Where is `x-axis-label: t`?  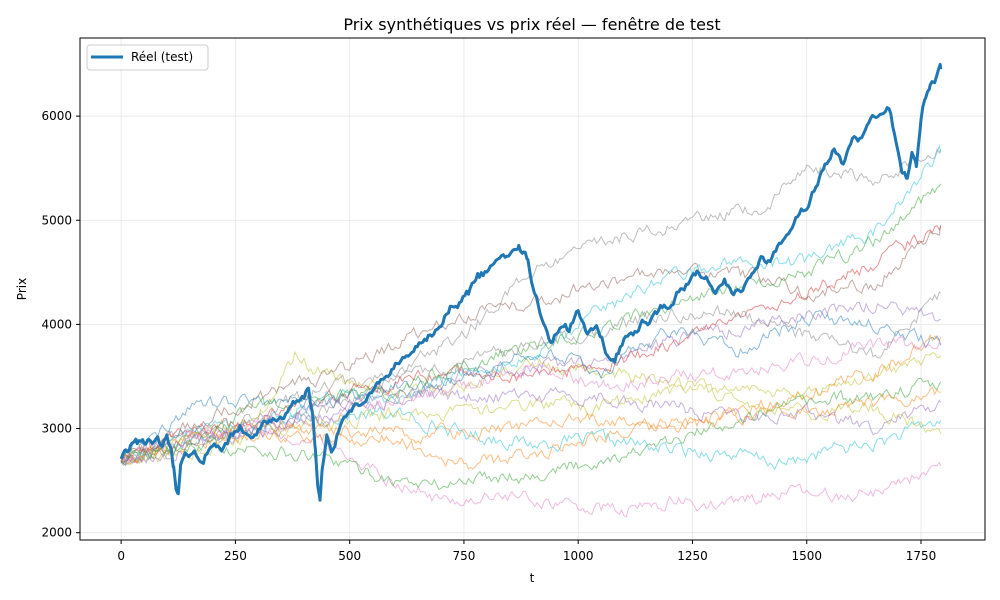
x-axis-label: t is located at coordinates (532, 578).